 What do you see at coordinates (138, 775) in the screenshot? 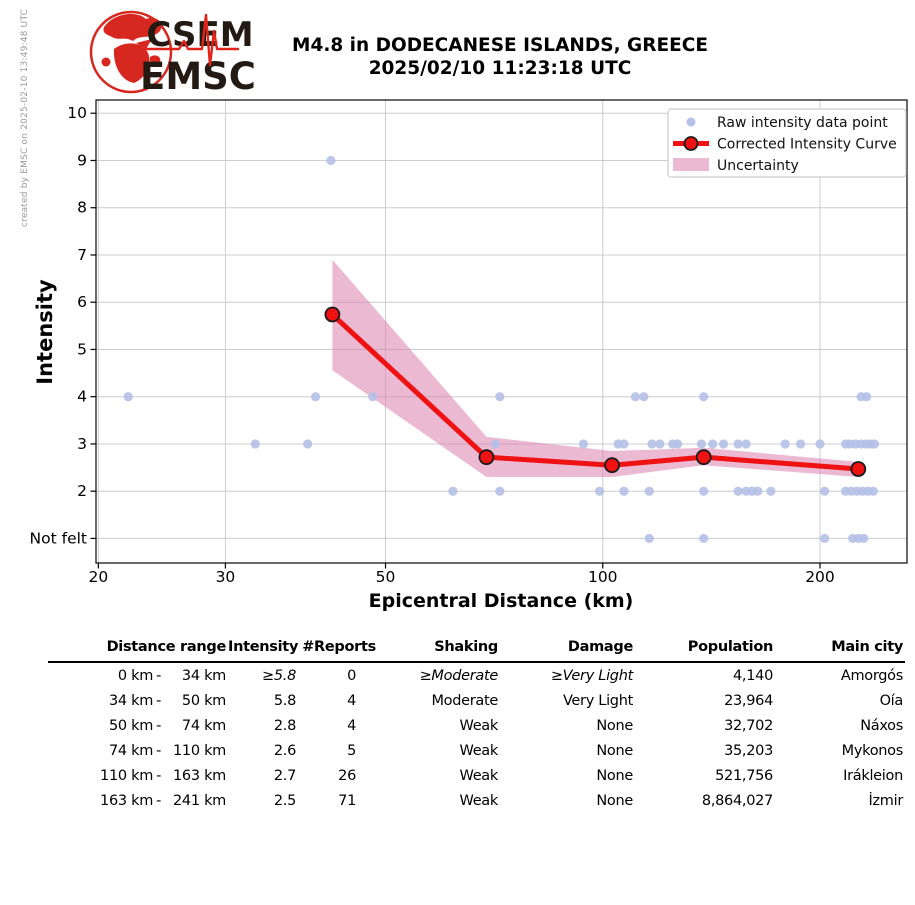
I see `cell-distance-range: 110 km -163 km` at bounding box center [138, 775].